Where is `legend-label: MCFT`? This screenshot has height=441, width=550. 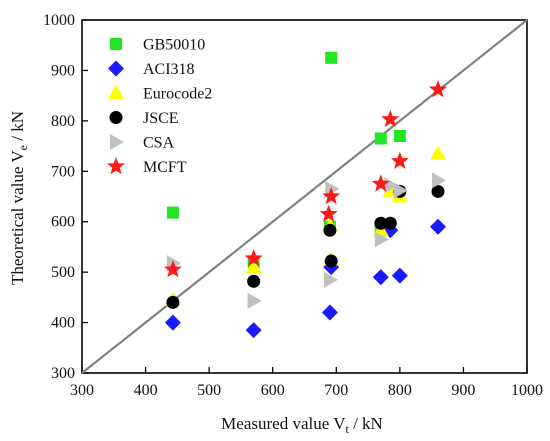
legend-label: MCFT is located at coordinates (165, 167).